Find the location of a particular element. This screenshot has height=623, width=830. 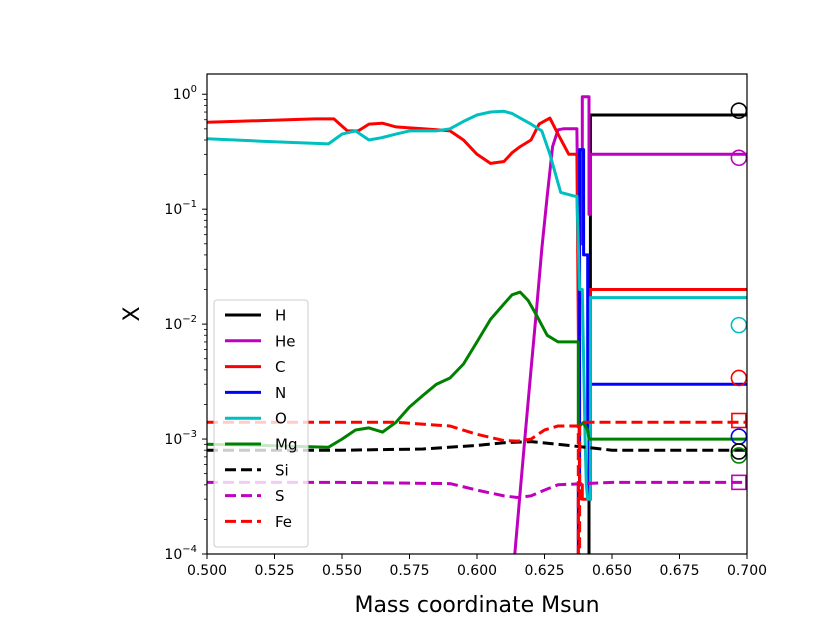

y-axis-ticks: 10⁻⁴ 10⁻³ 10⁻² 10⁻¹ 10⁰ is located at coordinates (185, 323).